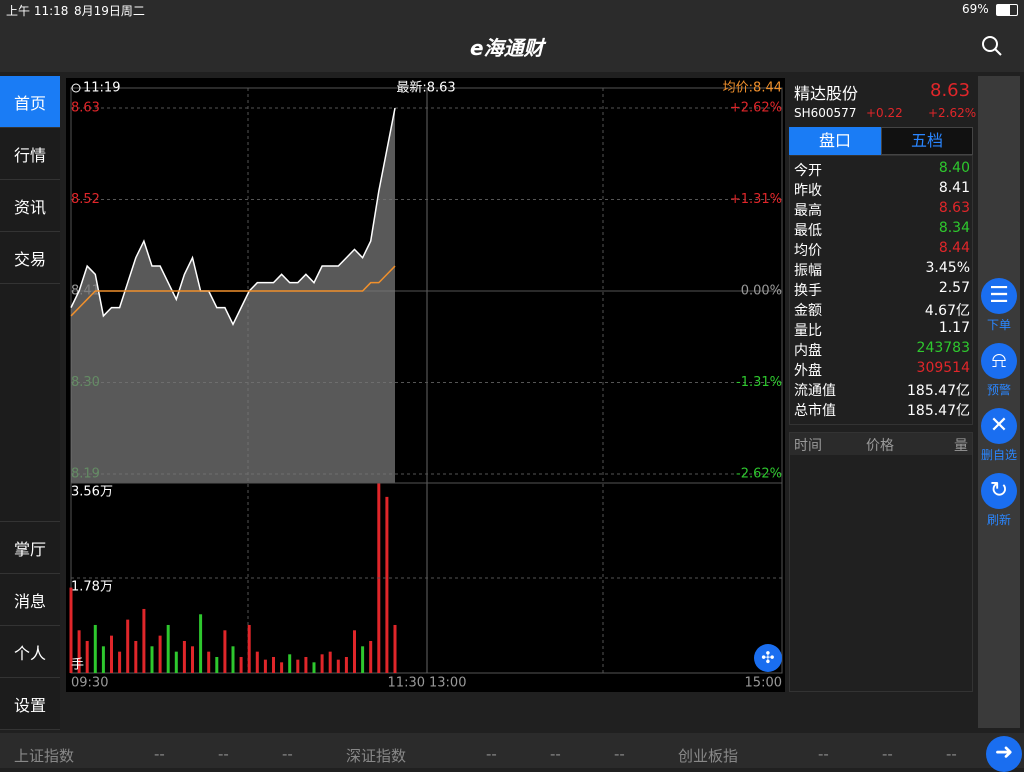 The image size is (1024, 772). What do you see at coordinates (954, 288) in the screenshot?
I see `quote-value: 2.57` at bounding box center [954, 288].